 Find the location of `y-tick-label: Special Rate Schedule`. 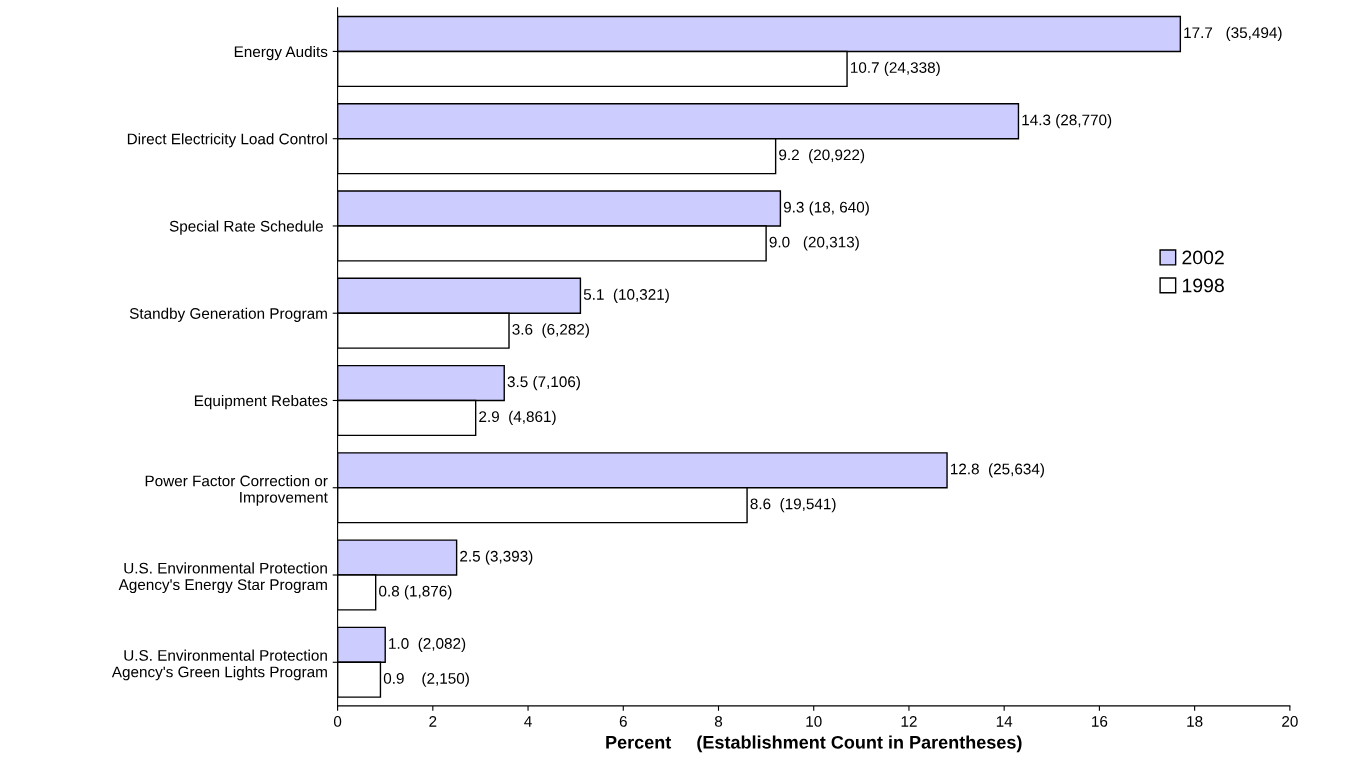

y-tick-label: Special Rate Schedule is located at coordinates (246, 227).